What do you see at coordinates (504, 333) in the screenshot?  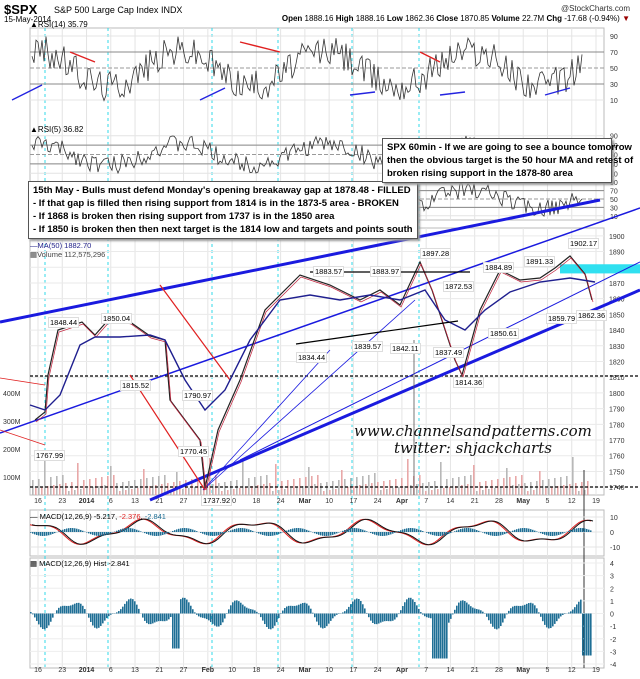 I see `price-point-label: 1850.61` at bounding box center [504, 333].